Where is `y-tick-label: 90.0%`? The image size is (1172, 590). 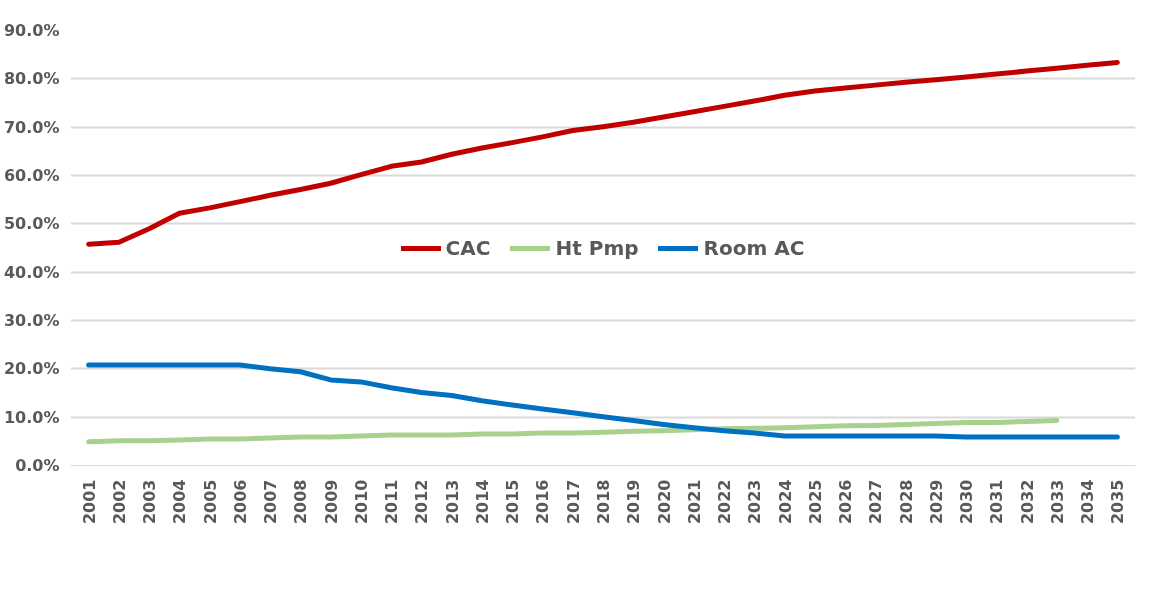
y-tick-label: 90.0% is located at coordinates (31, 30).